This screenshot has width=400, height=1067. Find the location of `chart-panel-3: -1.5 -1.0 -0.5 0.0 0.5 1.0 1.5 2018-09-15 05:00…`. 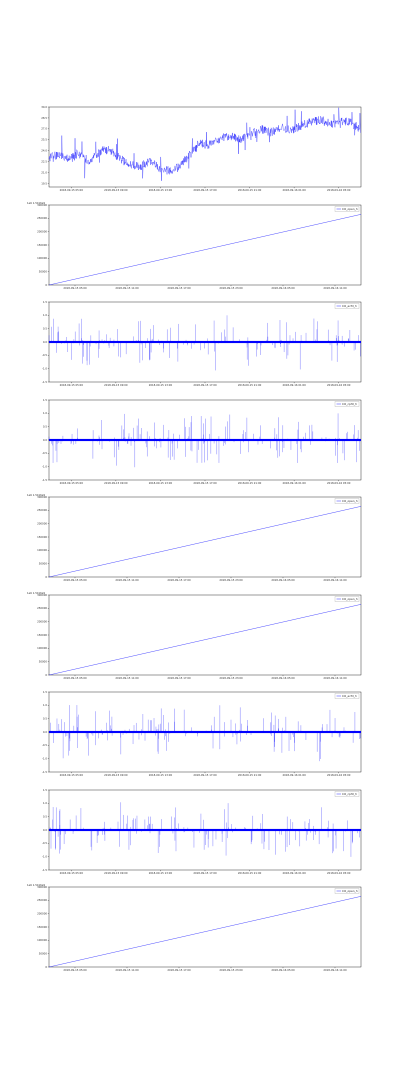

chart-panel-3: -1.5 -1.0 -0.5 0.0 0.5 1.0 1.5 2018-09-15 05:00… is located at coordinates (200, 340).